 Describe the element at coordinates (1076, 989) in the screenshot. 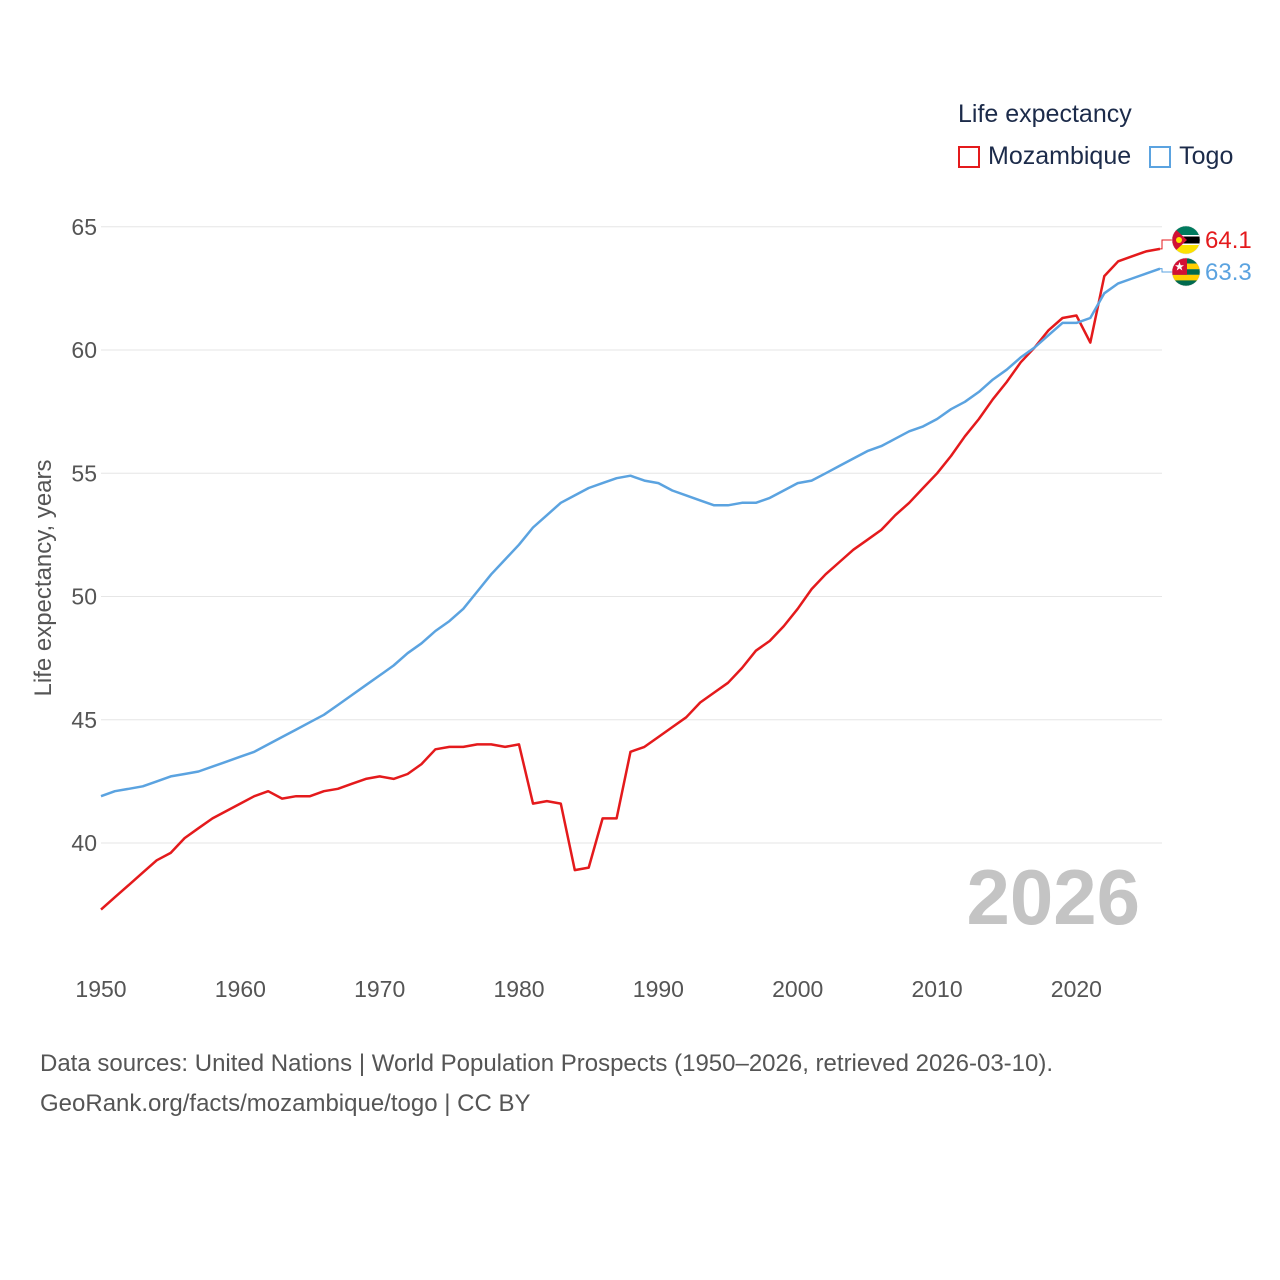

I see `x-tick-label-2020: 2020` at that location.